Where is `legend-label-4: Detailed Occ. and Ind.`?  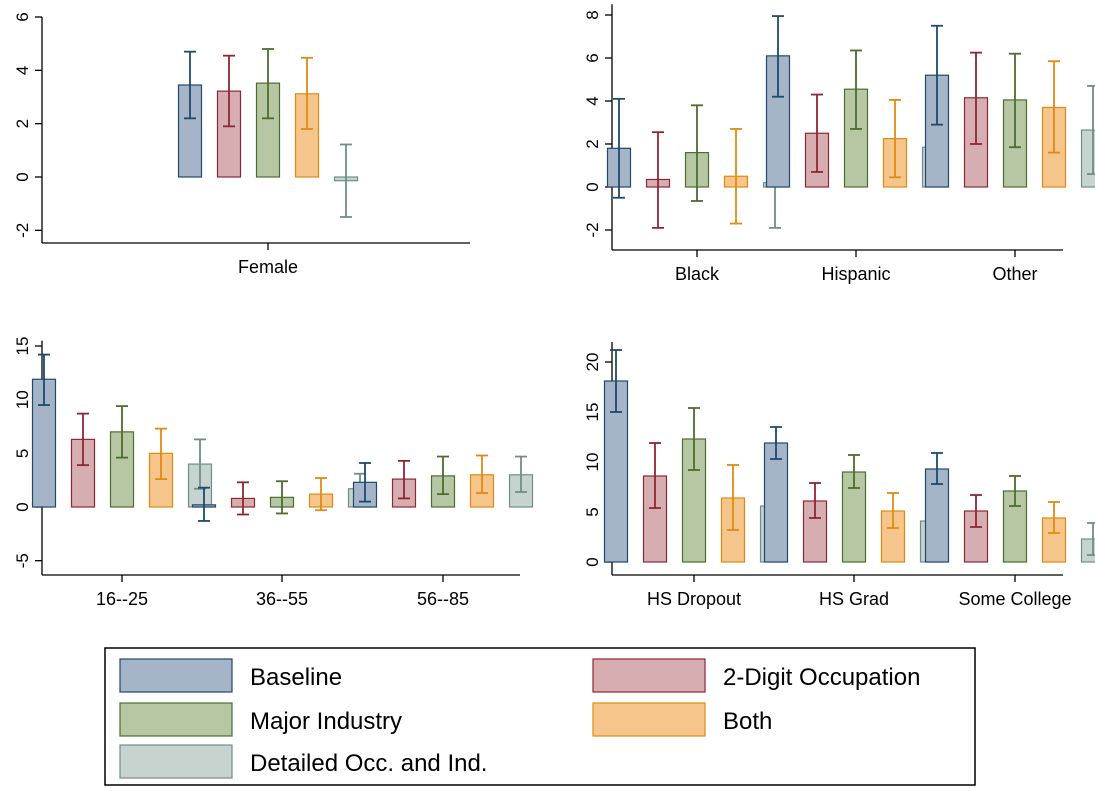 legend-label-4: Detailed Occ. and Ind. is located at coordinates (368, 763).